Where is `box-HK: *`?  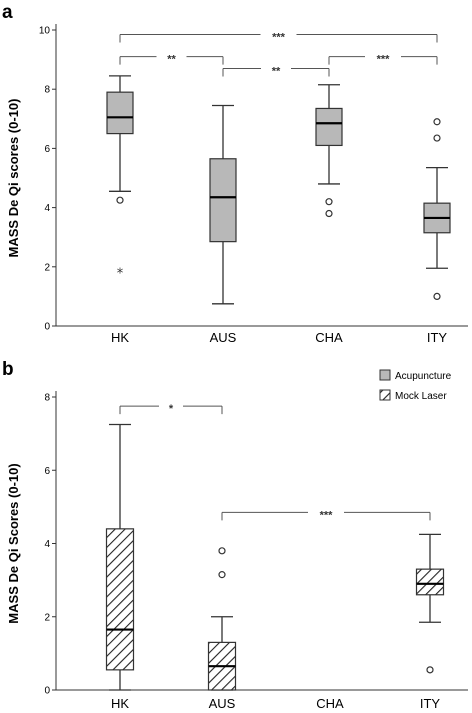
box-HK: * is located at coordinates (120, 178).